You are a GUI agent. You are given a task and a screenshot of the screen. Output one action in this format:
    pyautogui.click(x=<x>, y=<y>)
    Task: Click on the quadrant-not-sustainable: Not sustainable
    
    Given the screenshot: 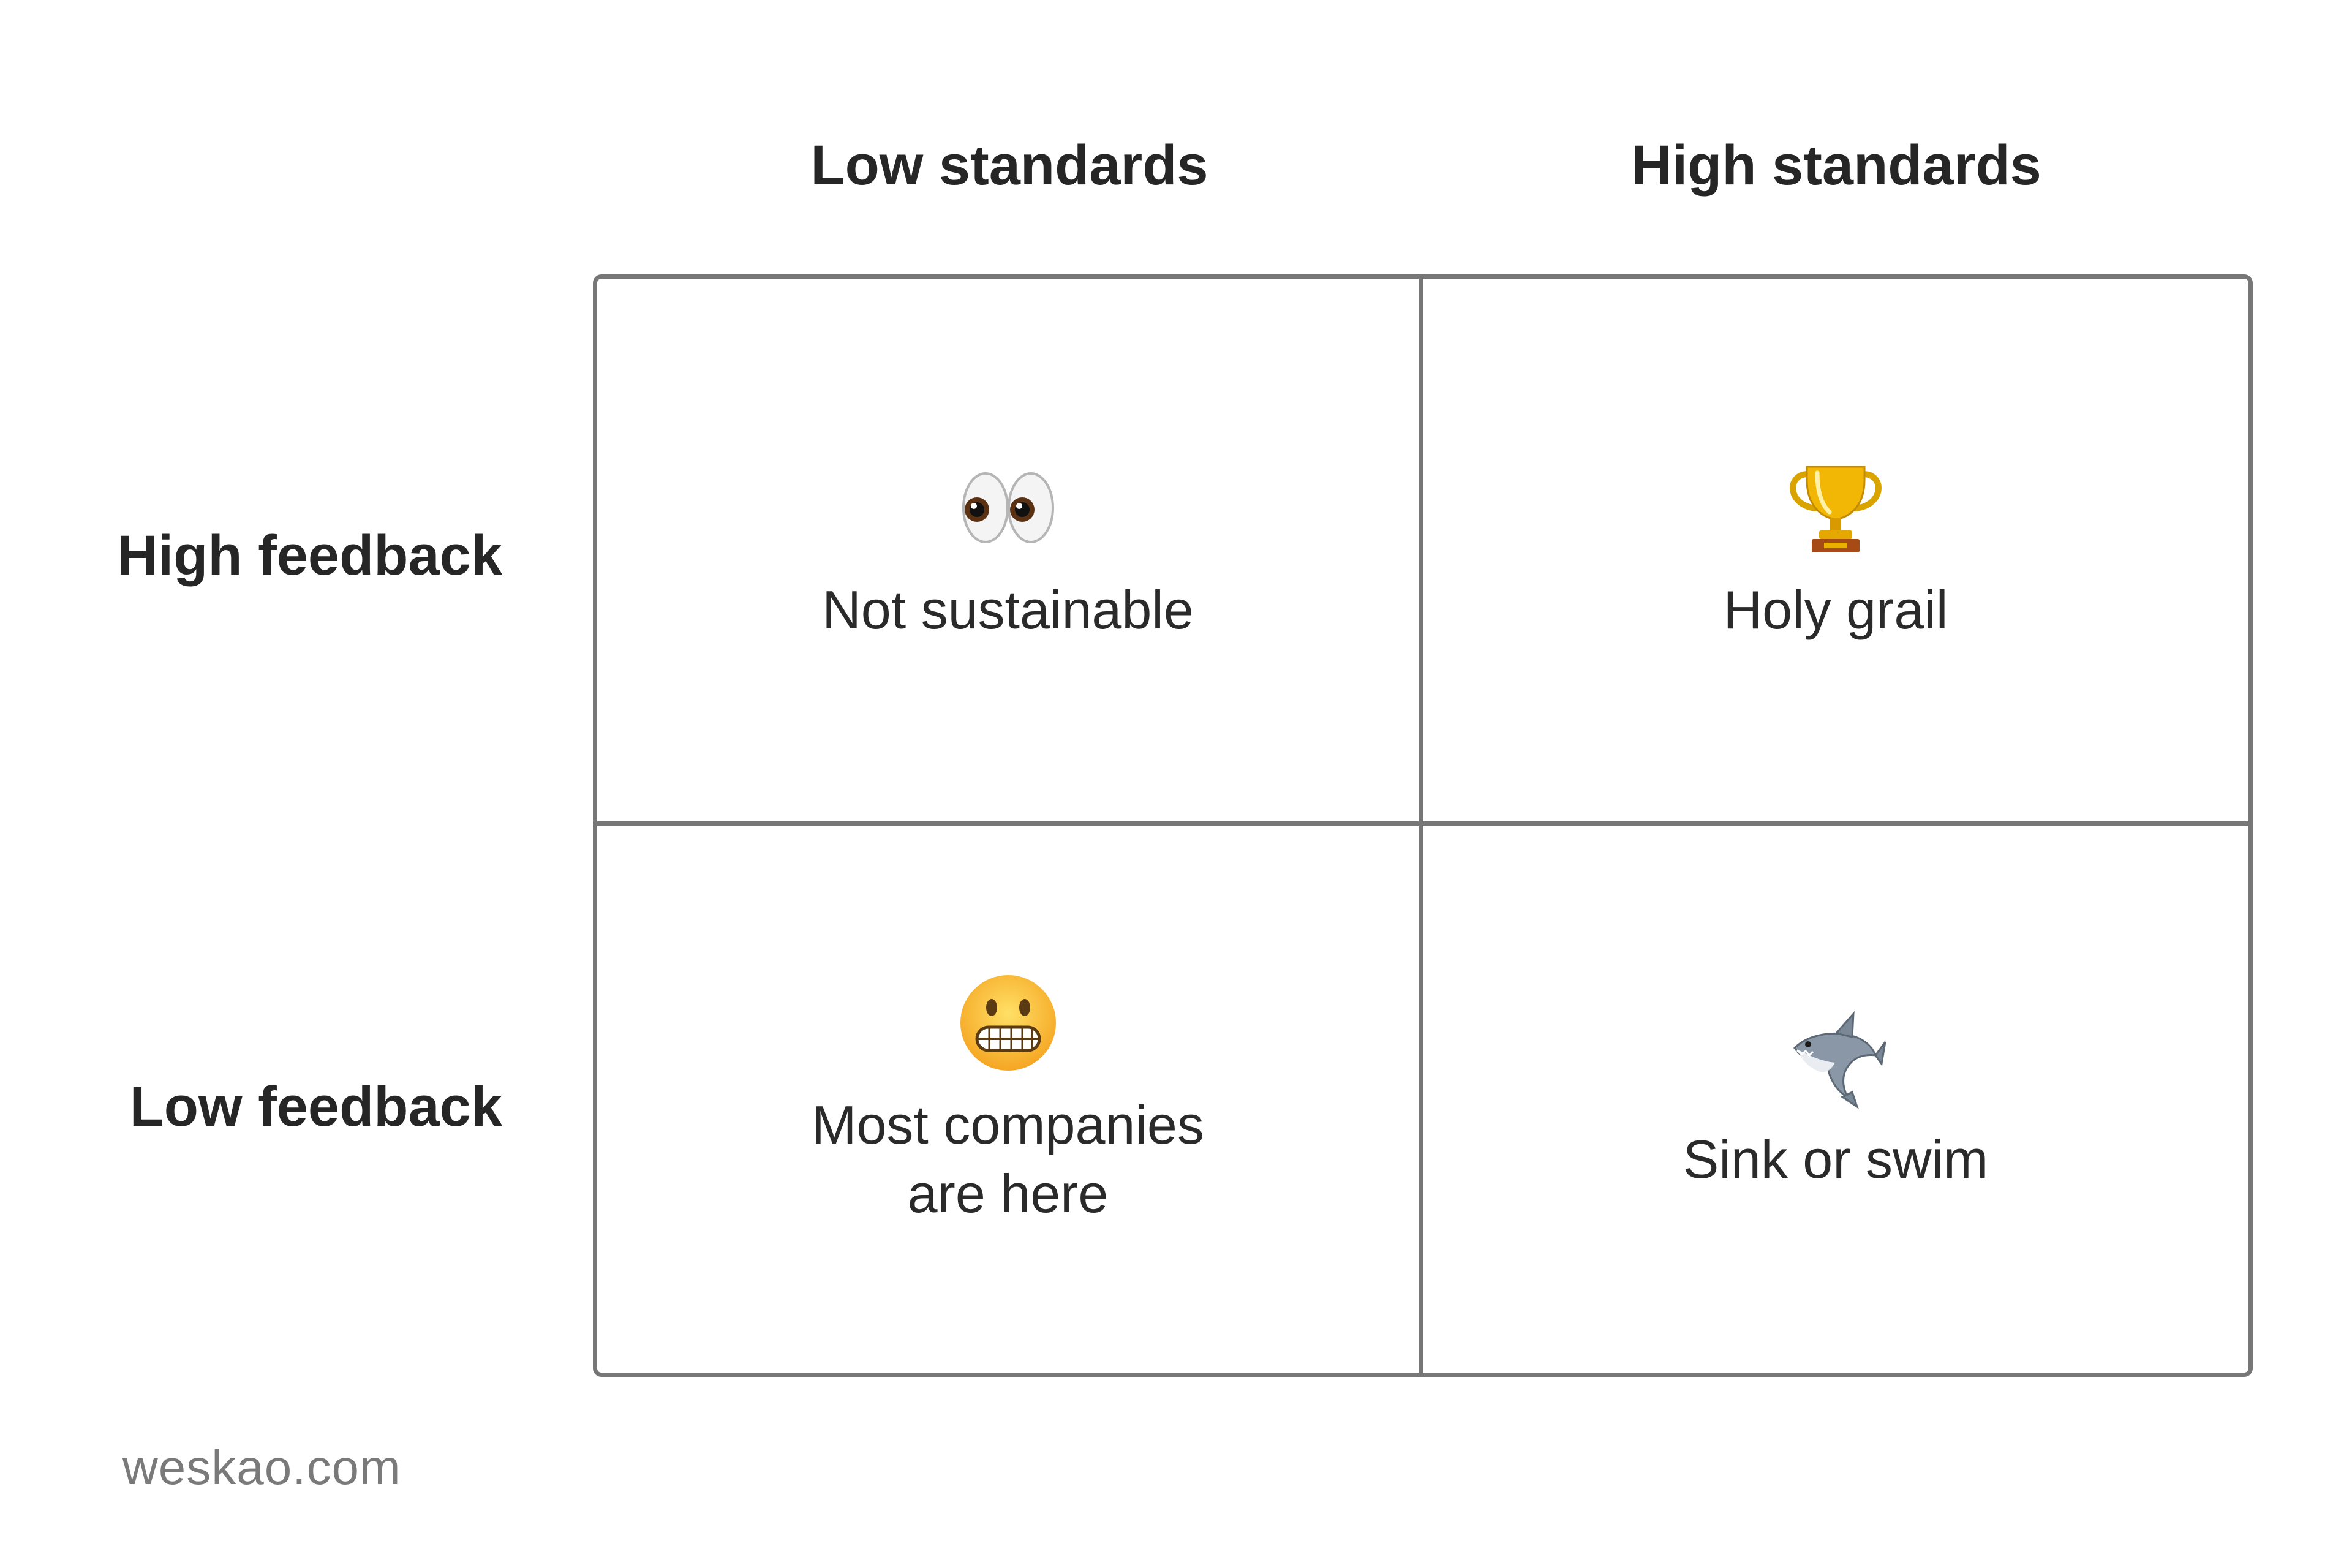 What is the action you would take?
    pyautogui.click(x=1010, y=552)
    